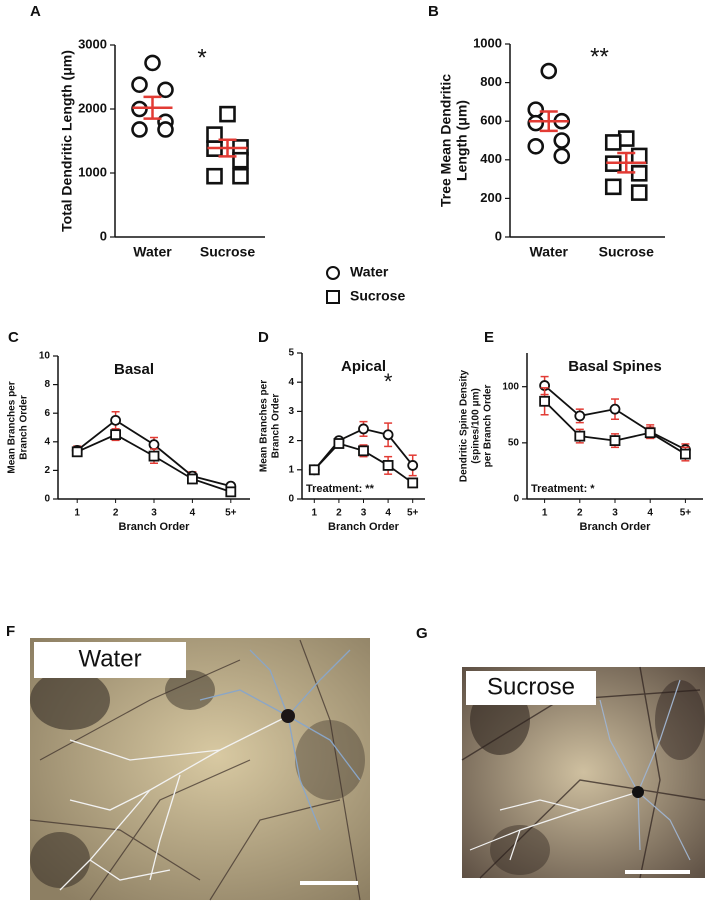  What do you see at coordinates (47, 384) in the screenshot?
I see `y-tick-label: 8` at bounding box center [47, 384].